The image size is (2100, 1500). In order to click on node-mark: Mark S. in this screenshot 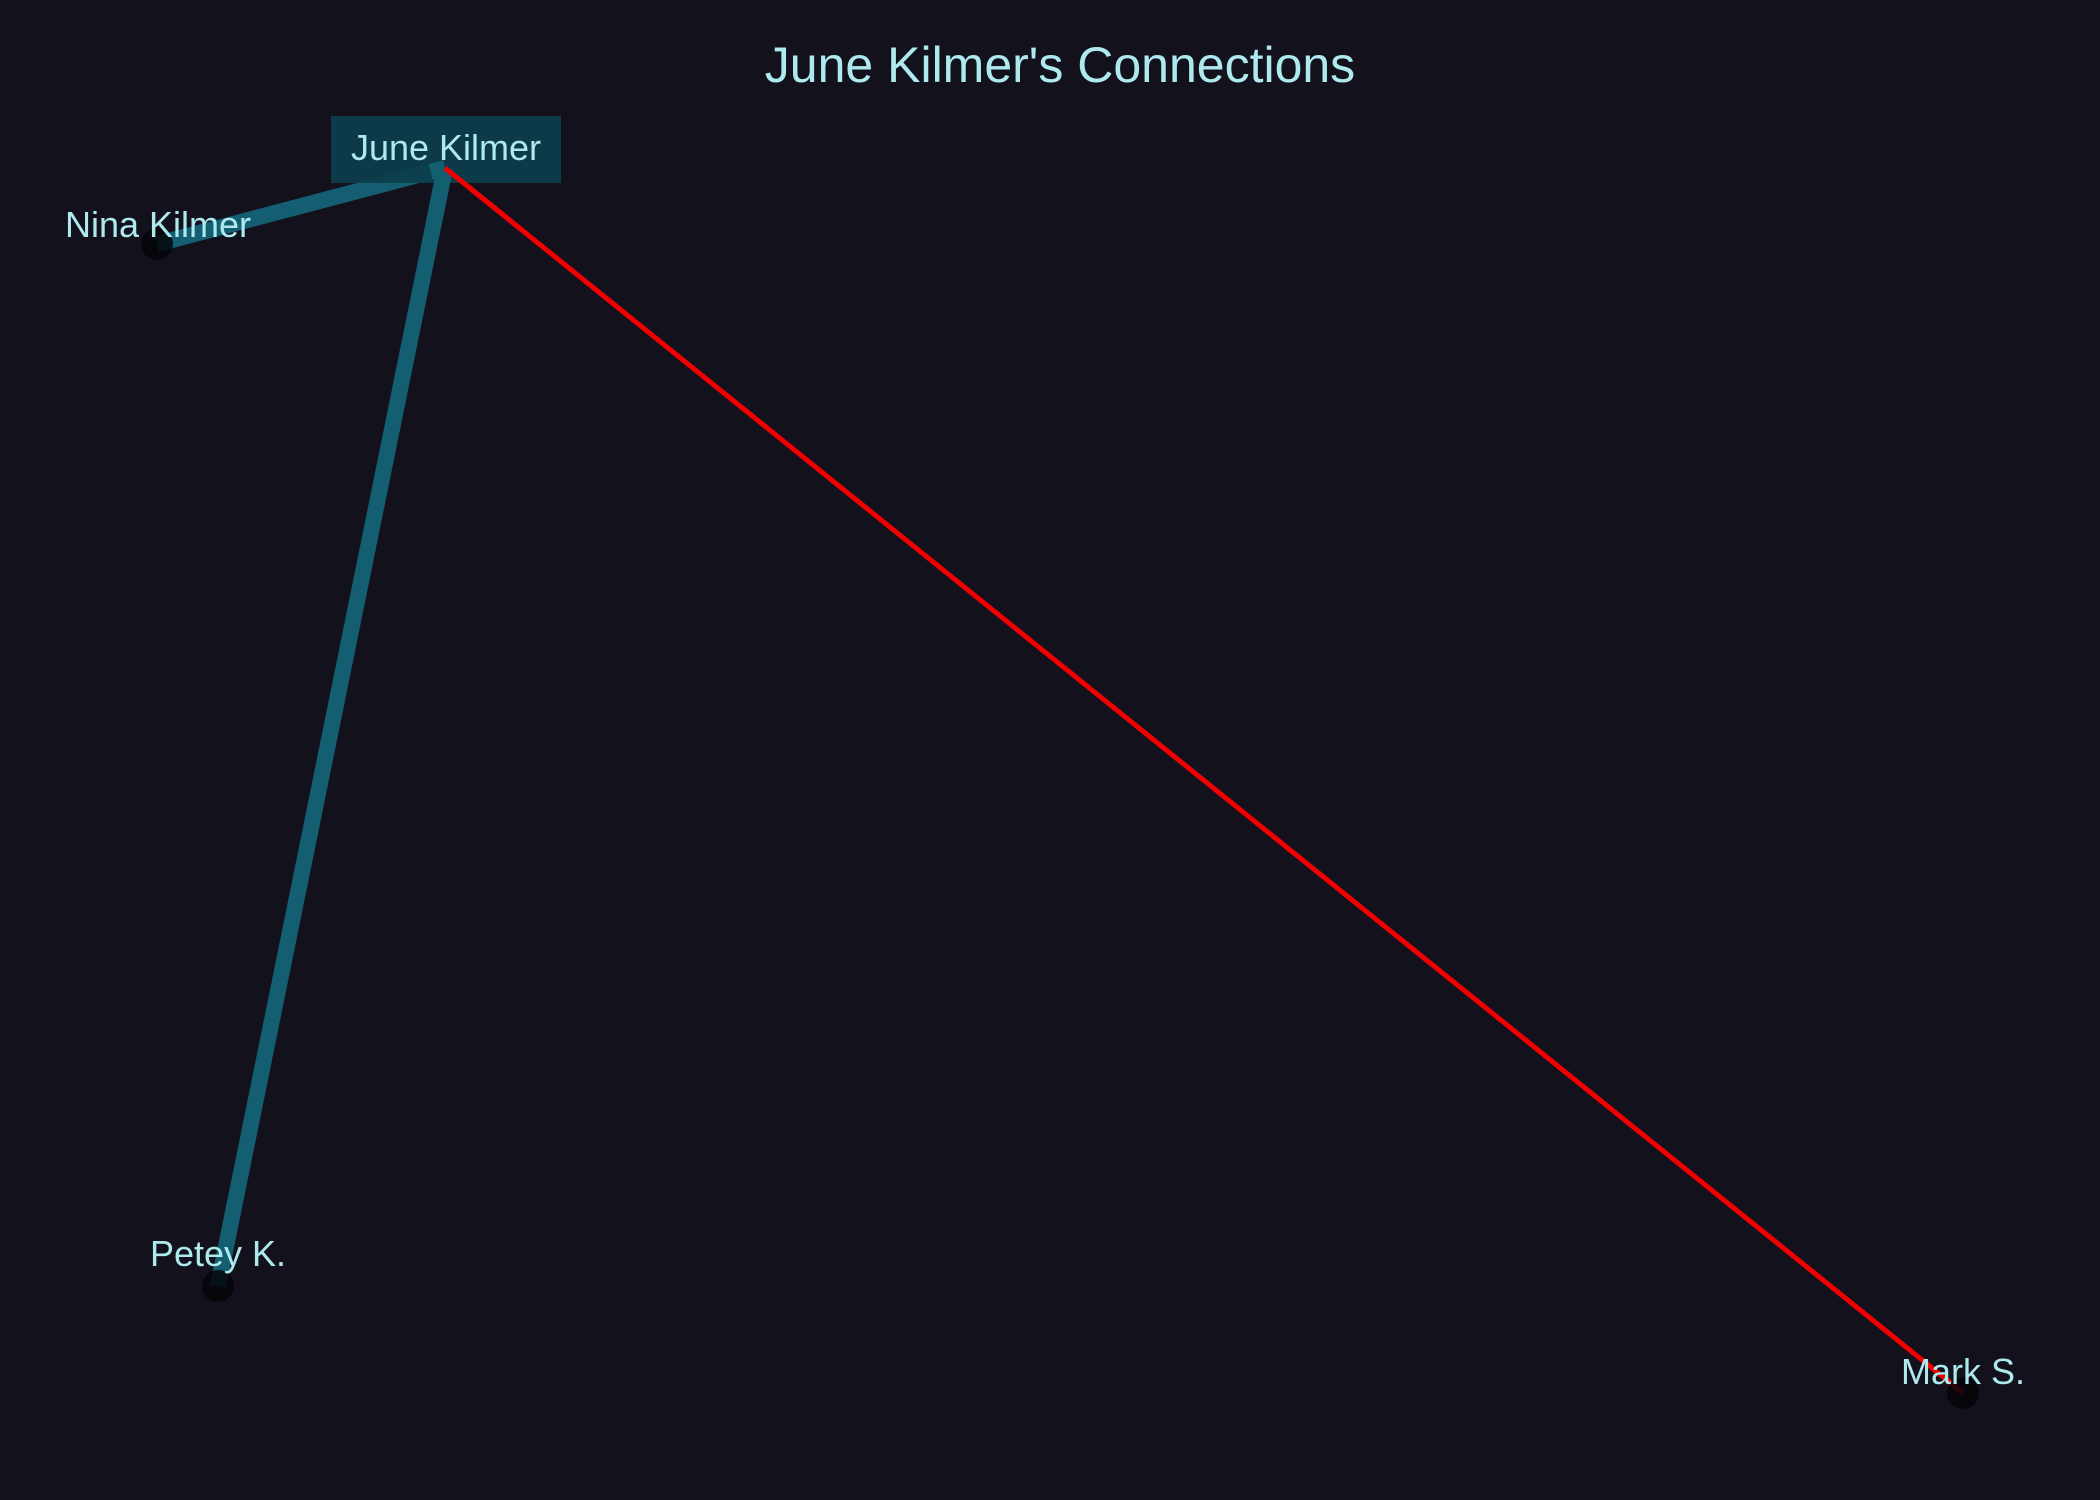, I will do `click(1963, 1380)`.